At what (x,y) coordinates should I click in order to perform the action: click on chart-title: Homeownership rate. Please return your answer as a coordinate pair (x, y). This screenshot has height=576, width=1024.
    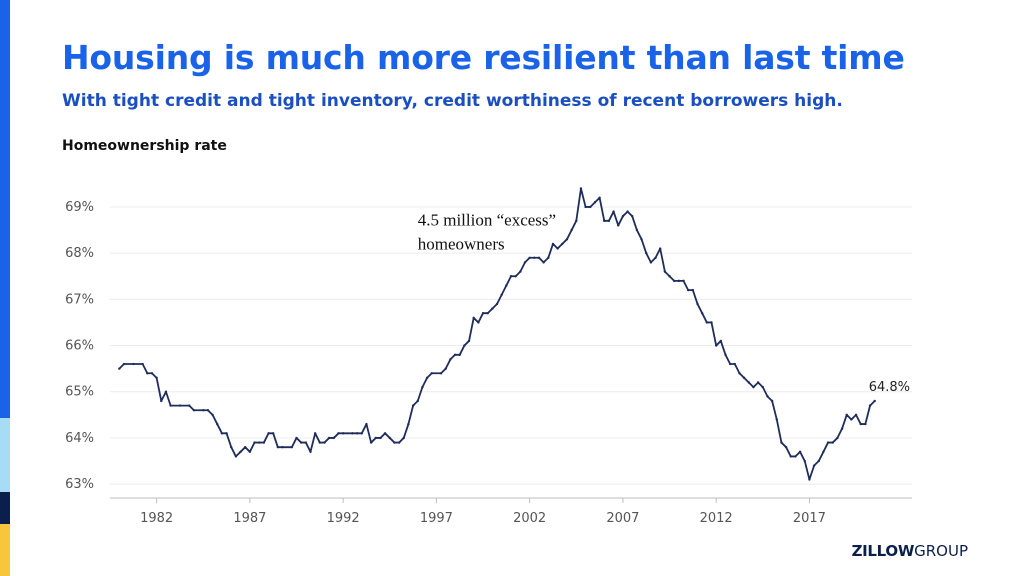
    Looking at the image, I should click on (144, 146).